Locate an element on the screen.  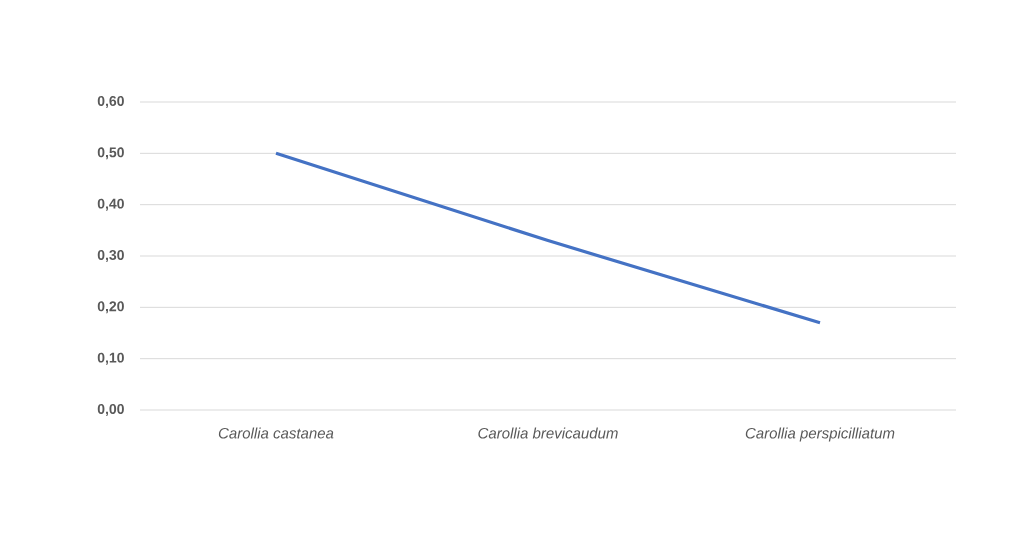
y-tick-label: 0,30 is located at coordinates (110, 256).